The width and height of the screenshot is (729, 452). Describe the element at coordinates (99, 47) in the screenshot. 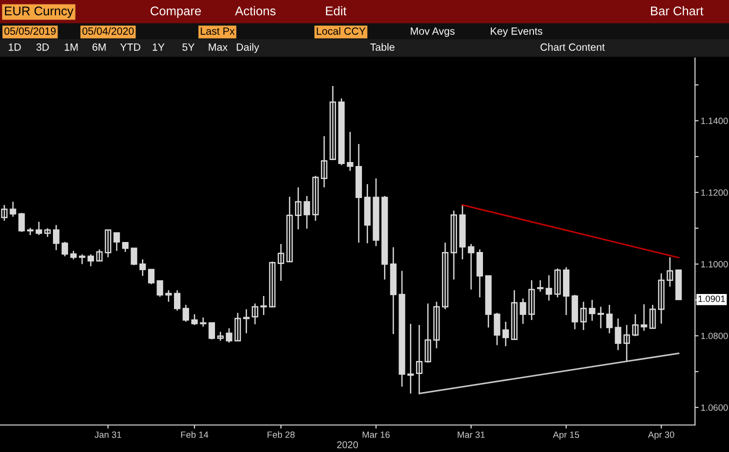

I see `text: 6M` at that location.